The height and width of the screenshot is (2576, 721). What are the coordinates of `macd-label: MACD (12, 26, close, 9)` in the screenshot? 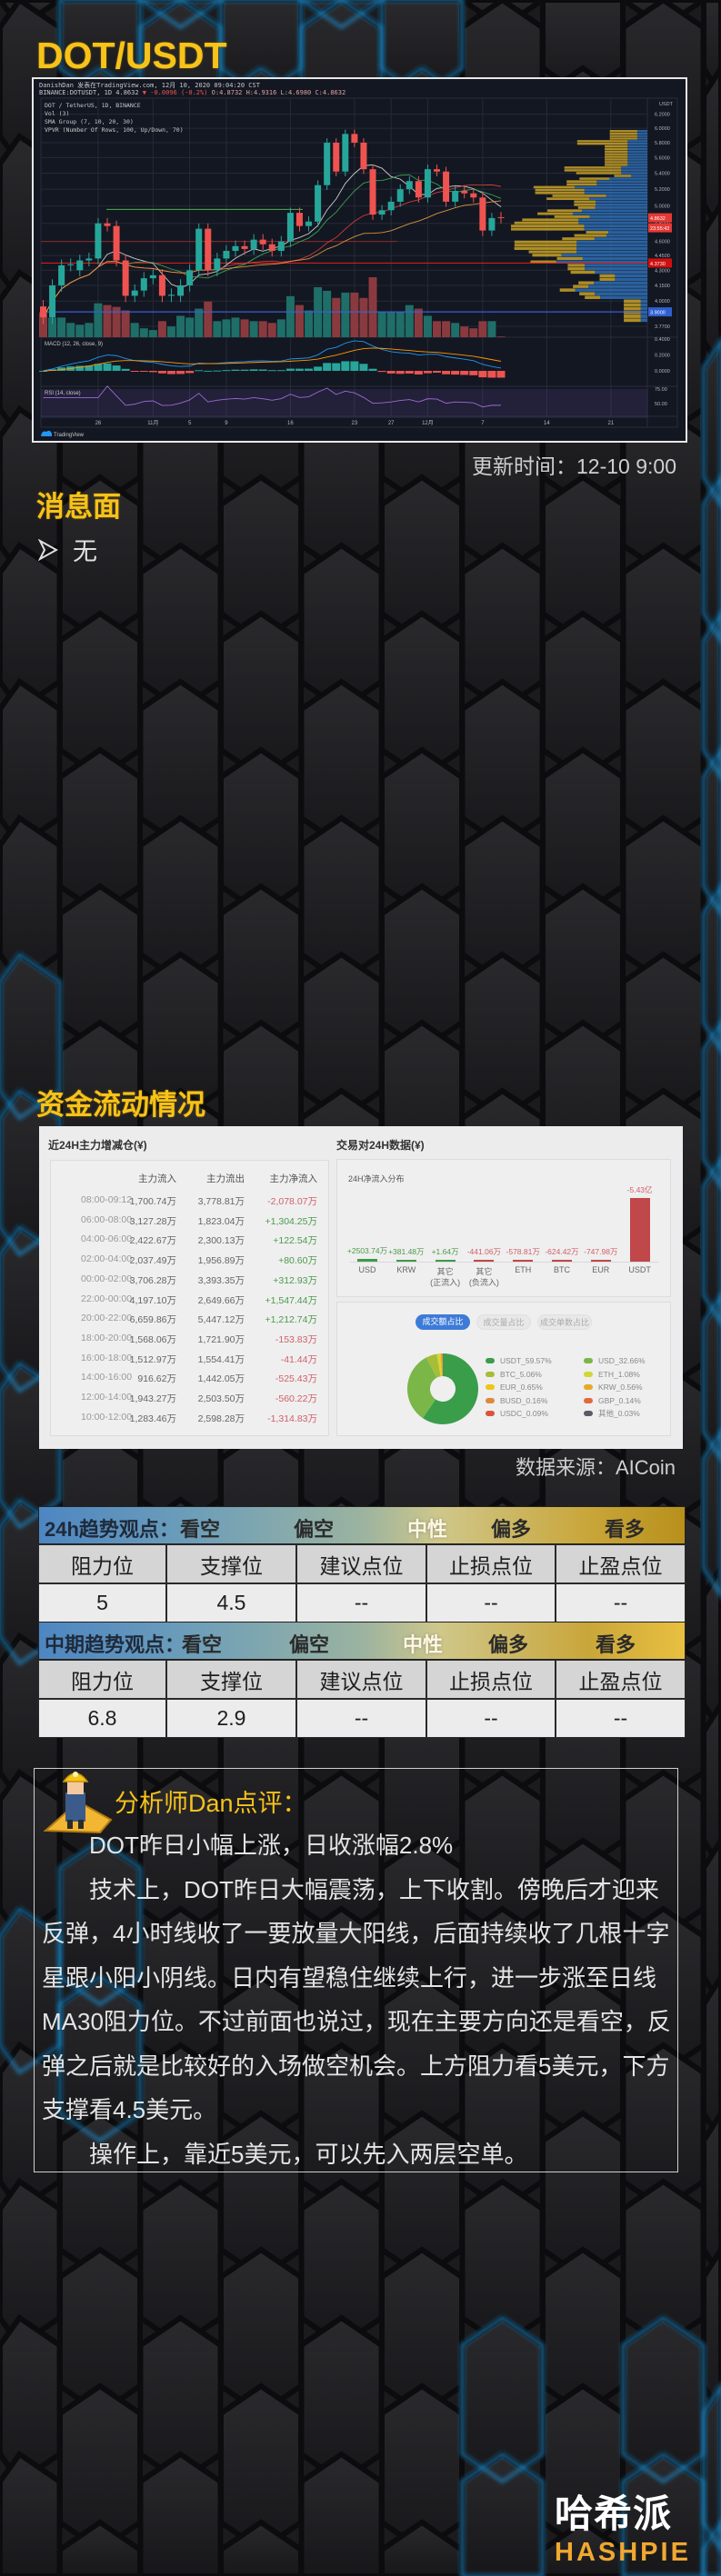 It's located at (74, 344).